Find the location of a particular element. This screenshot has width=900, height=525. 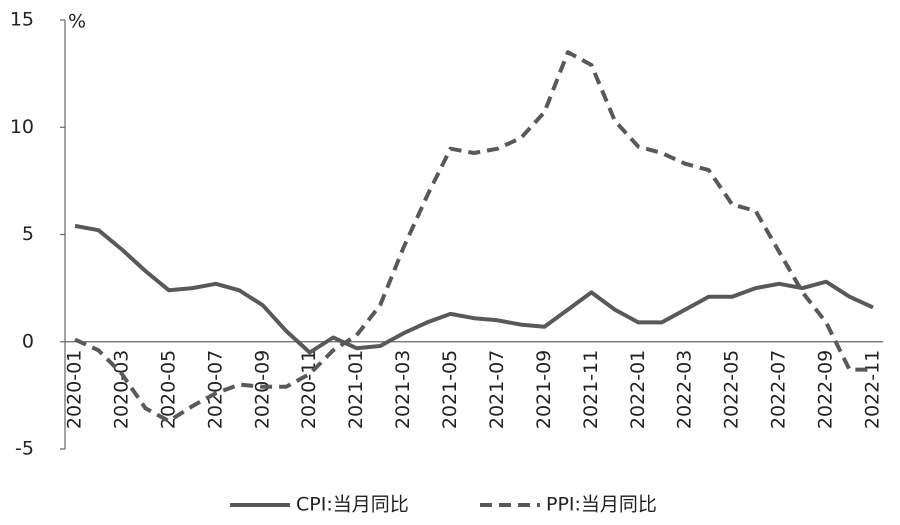

x-tick-label: 2022-11 is located at coordinates (873, 389).